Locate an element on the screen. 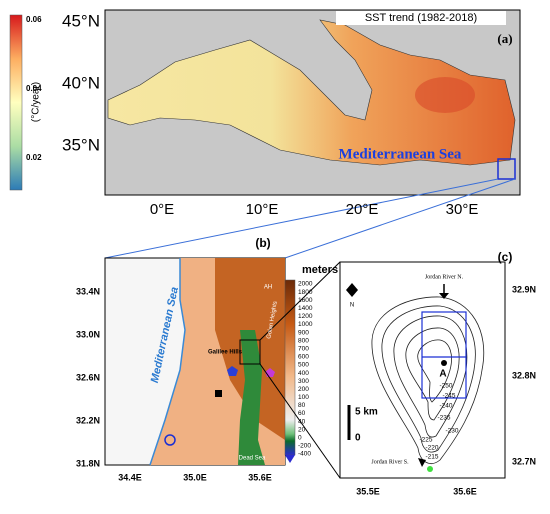 The height and width of the screenshot is (514, 550). title-box is located at coordinates (421, 18).